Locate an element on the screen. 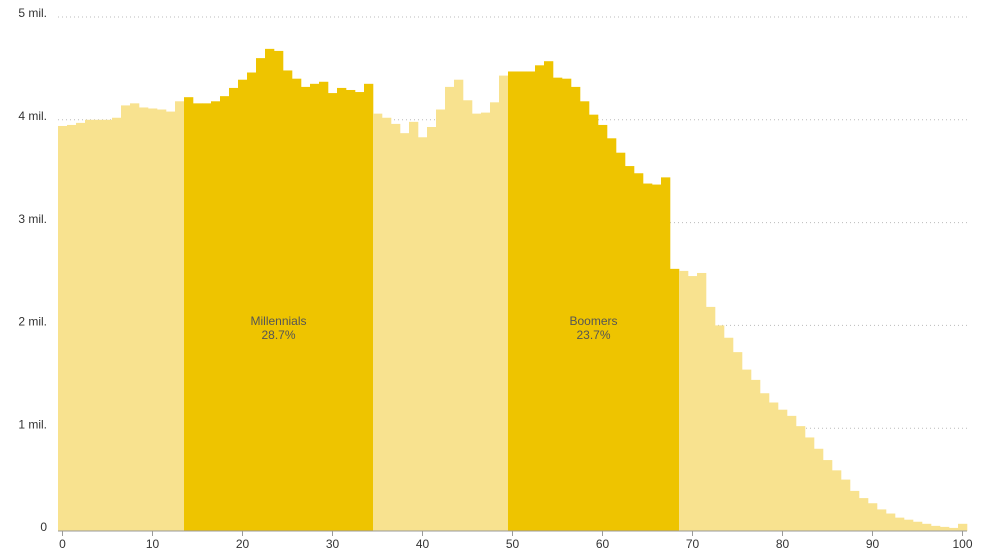  annotation-share: 28.7% is located at coordinates (278, 335).